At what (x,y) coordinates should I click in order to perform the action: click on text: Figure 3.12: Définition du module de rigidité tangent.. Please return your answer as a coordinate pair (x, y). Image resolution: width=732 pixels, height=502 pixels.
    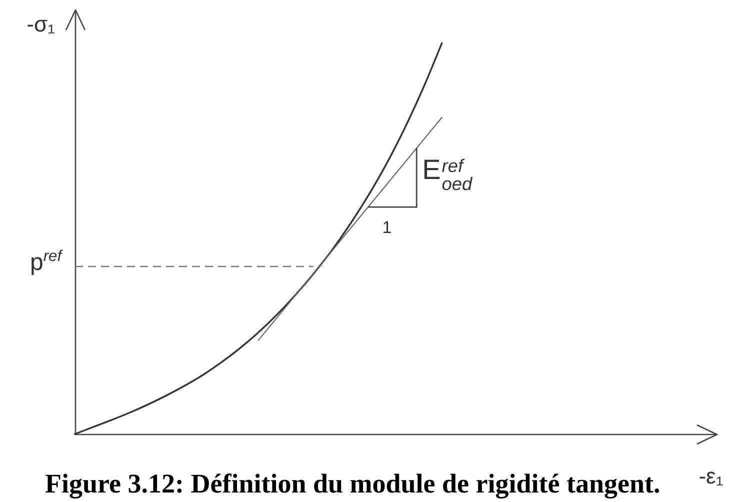
    Looking at the image, I should click on (352, 483).